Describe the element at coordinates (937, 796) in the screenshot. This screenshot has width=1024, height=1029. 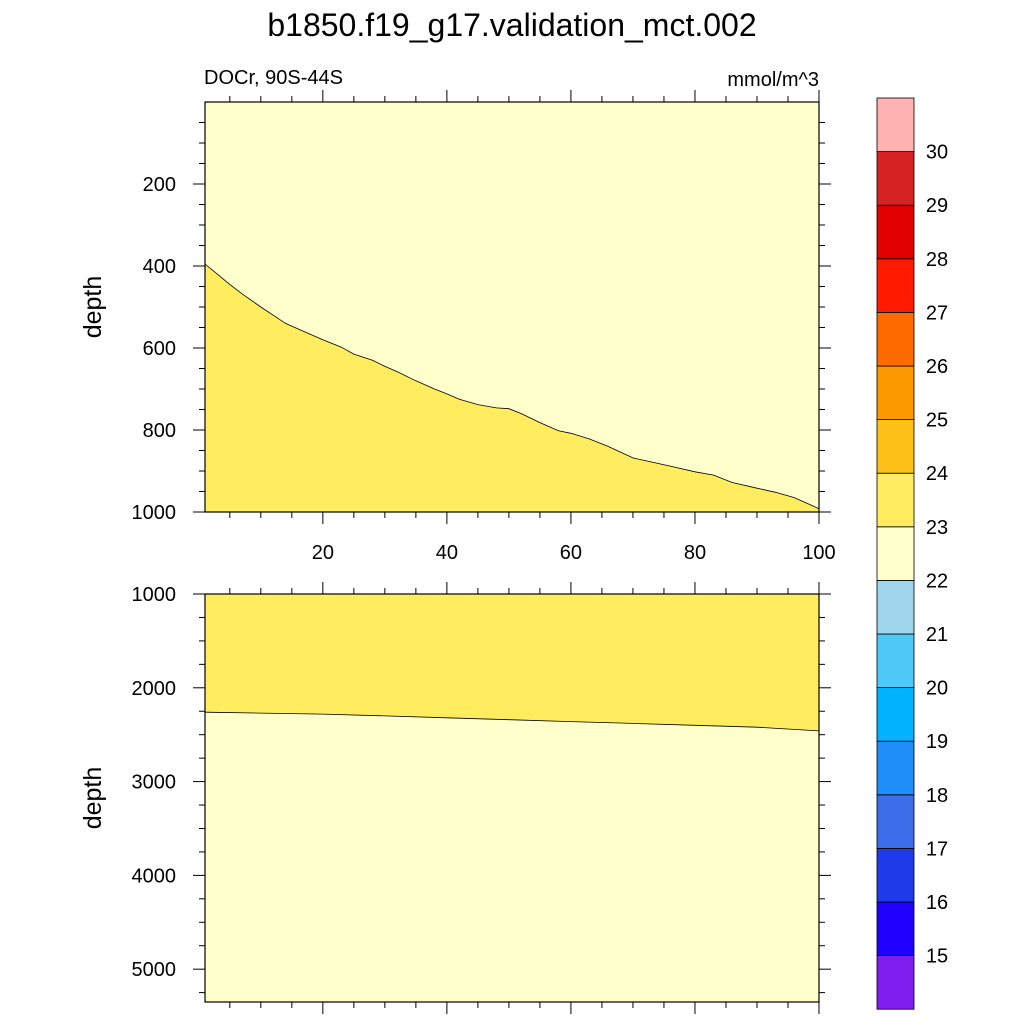
I see `colorbar-label: 18` at that location.